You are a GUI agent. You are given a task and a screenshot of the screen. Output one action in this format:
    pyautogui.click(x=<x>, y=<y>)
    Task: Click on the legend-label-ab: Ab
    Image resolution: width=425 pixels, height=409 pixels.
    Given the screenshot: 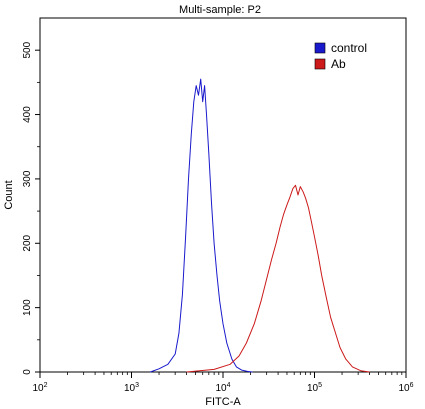 What is the action you would take?
    pyautogui.click(x=338, y=64)
    